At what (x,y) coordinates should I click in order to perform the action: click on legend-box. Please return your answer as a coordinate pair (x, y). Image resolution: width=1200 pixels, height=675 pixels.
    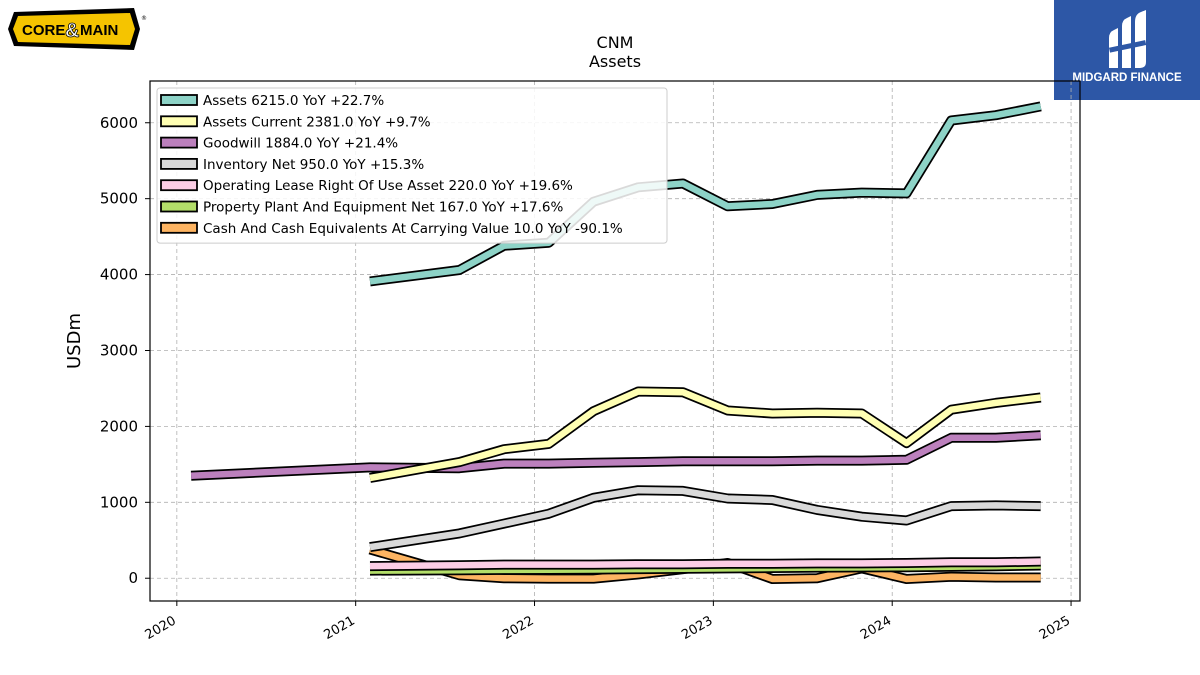
    Looking at the image, I should click on (412, 165).